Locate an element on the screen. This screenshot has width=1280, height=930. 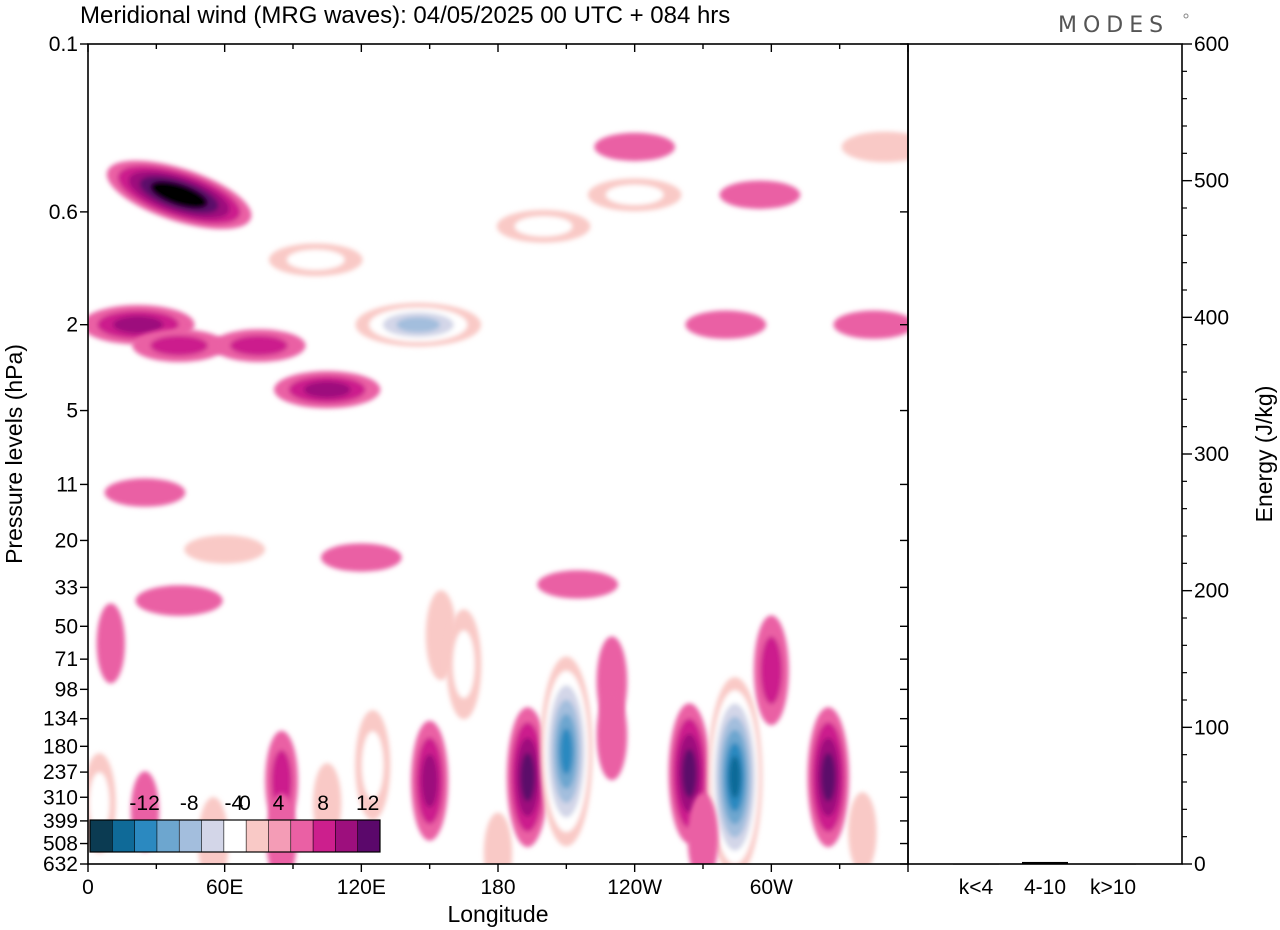
x-tick-label: 120E is located at coordinates (361, 887).